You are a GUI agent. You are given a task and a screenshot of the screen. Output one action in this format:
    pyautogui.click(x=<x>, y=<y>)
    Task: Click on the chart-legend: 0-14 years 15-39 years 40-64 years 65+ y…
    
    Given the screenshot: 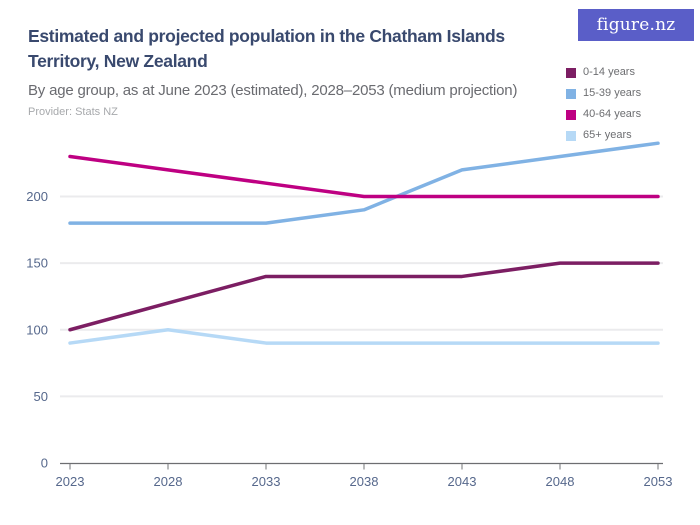 What is the action you would take?
    pyautogui.click(x=603, y=104)
    